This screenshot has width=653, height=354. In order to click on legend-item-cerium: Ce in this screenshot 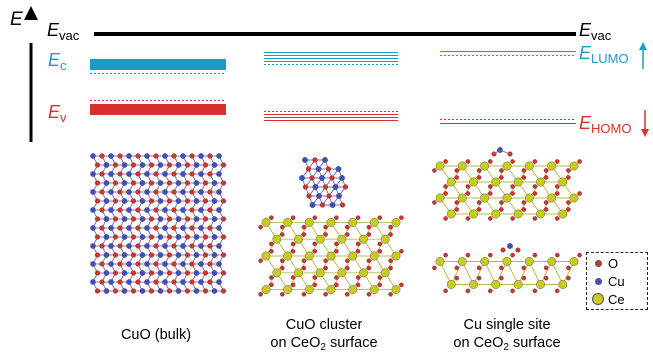, I will do `click(608, 299)`.